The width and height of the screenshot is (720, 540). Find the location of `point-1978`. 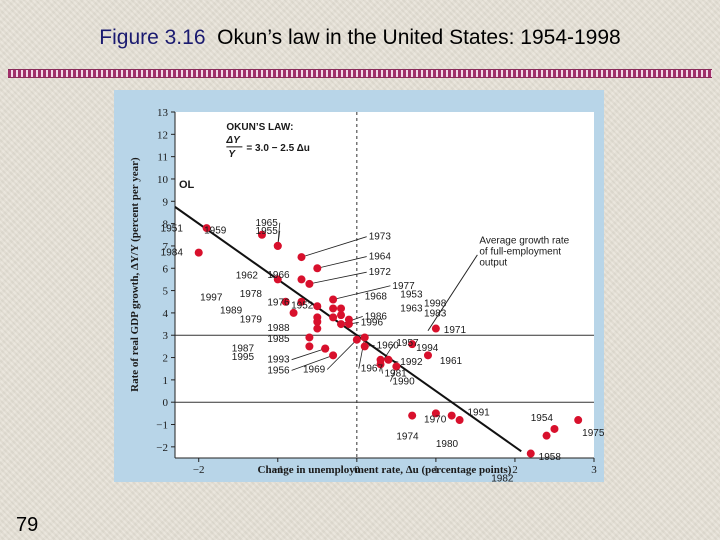

point-1978 is located at coordinates (301, 301).